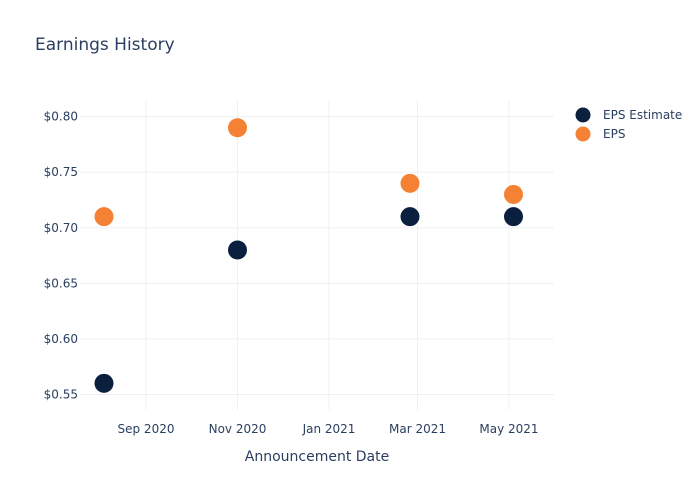 The image size is (700, 504). What do you see at coordinates (61, 394) in the screenshot?
I see `y-tick-label: $0.55` at bounding box center [61, 394].